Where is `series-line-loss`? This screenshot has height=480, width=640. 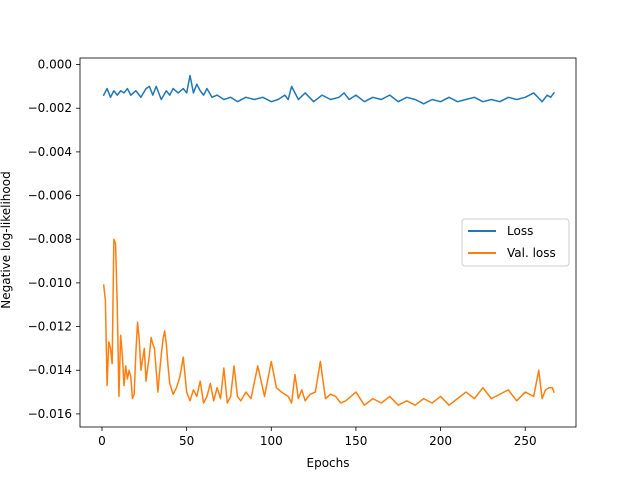 series-line-loss is located at coordinates (329, 89).